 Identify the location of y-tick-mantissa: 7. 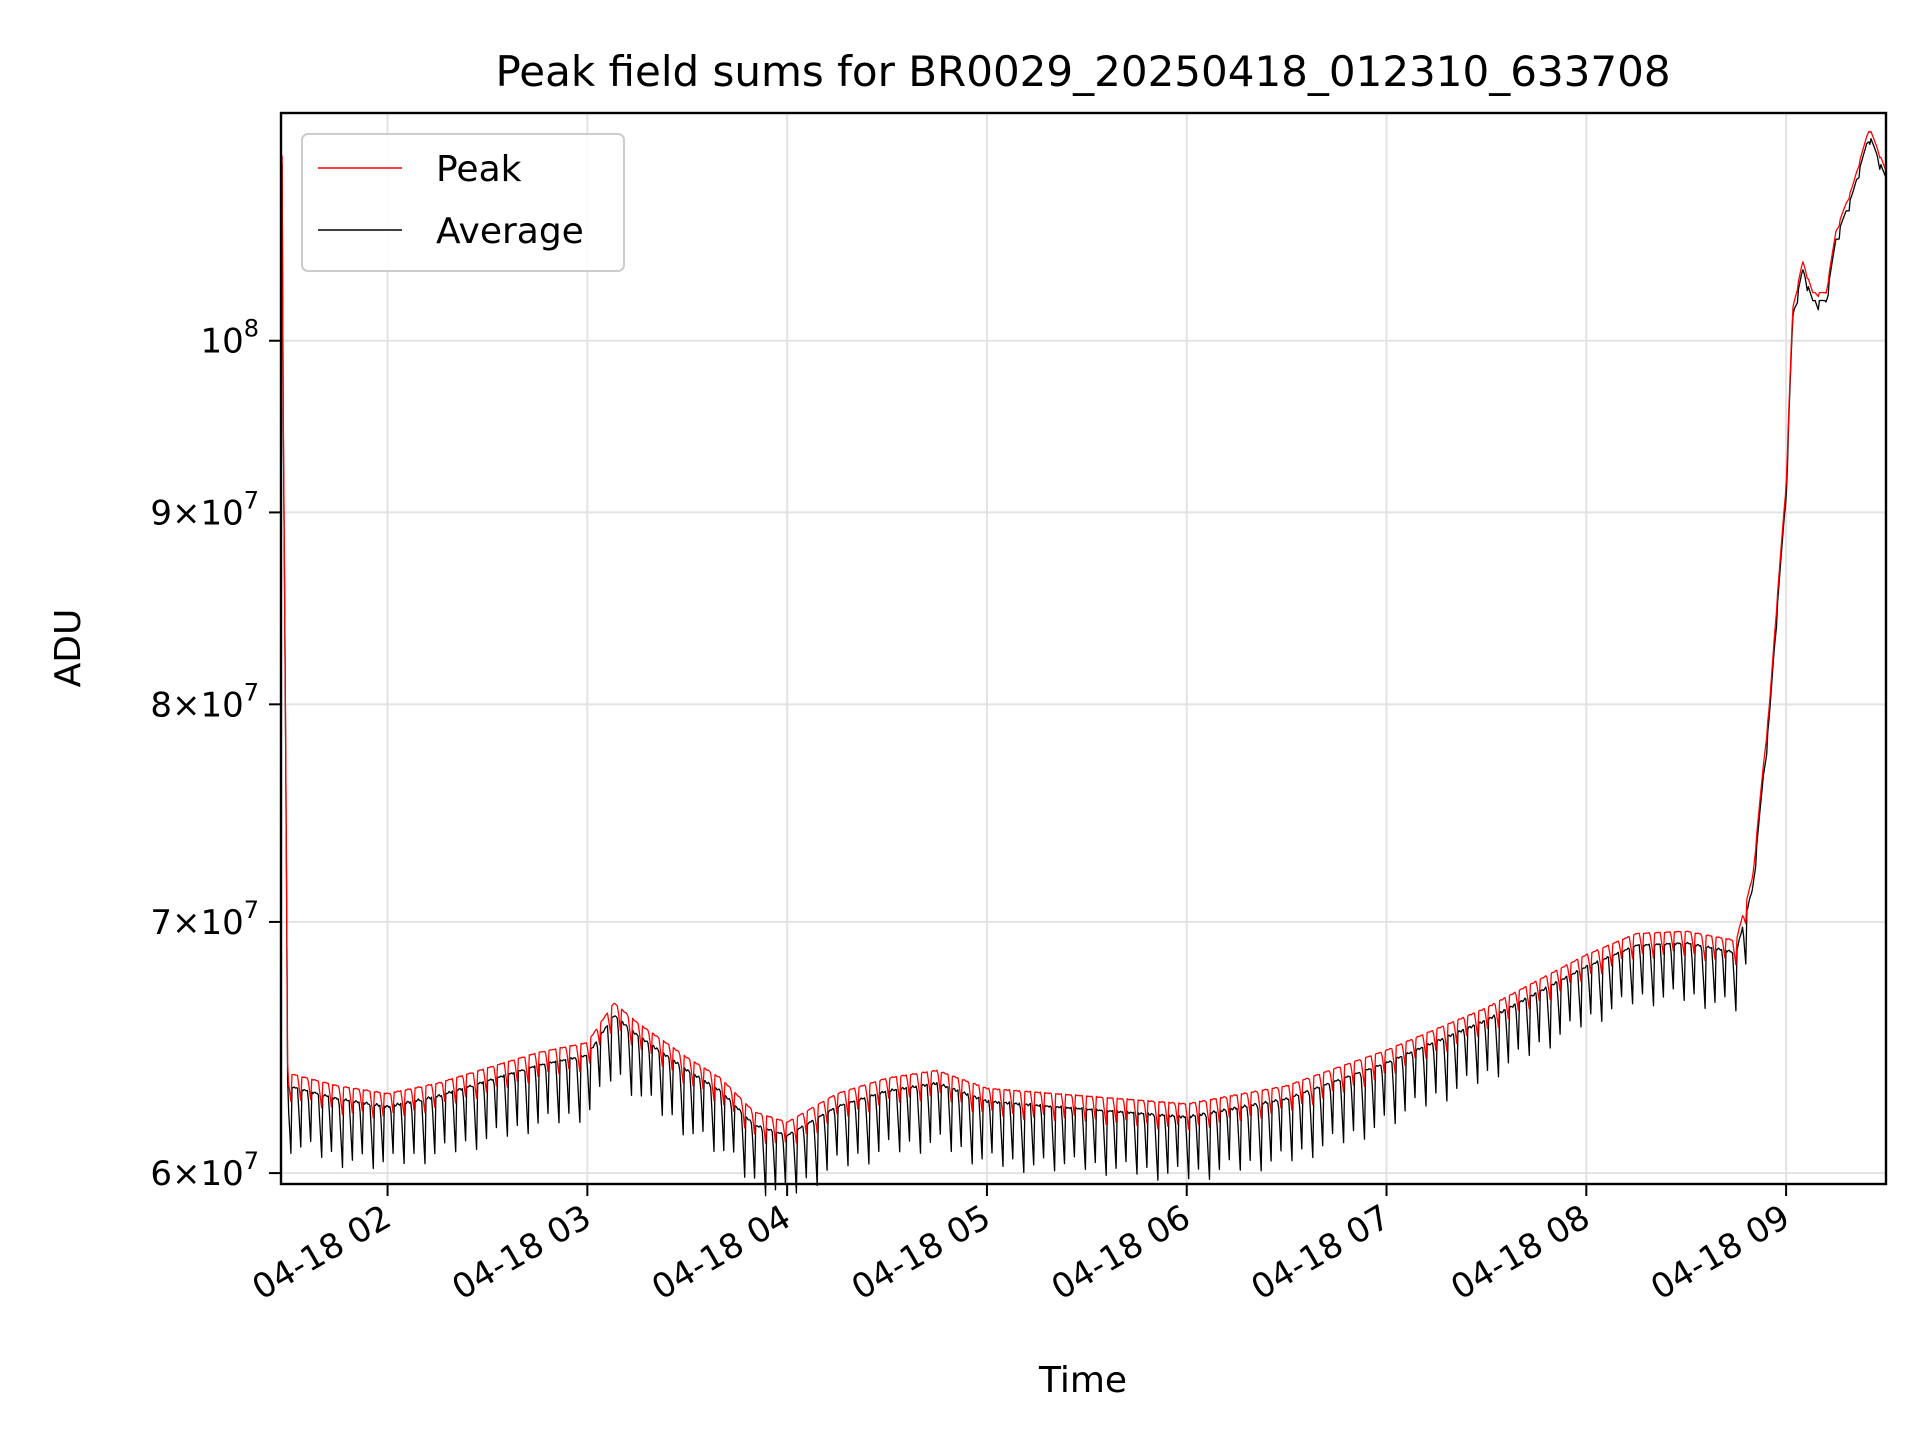
(161, 923).